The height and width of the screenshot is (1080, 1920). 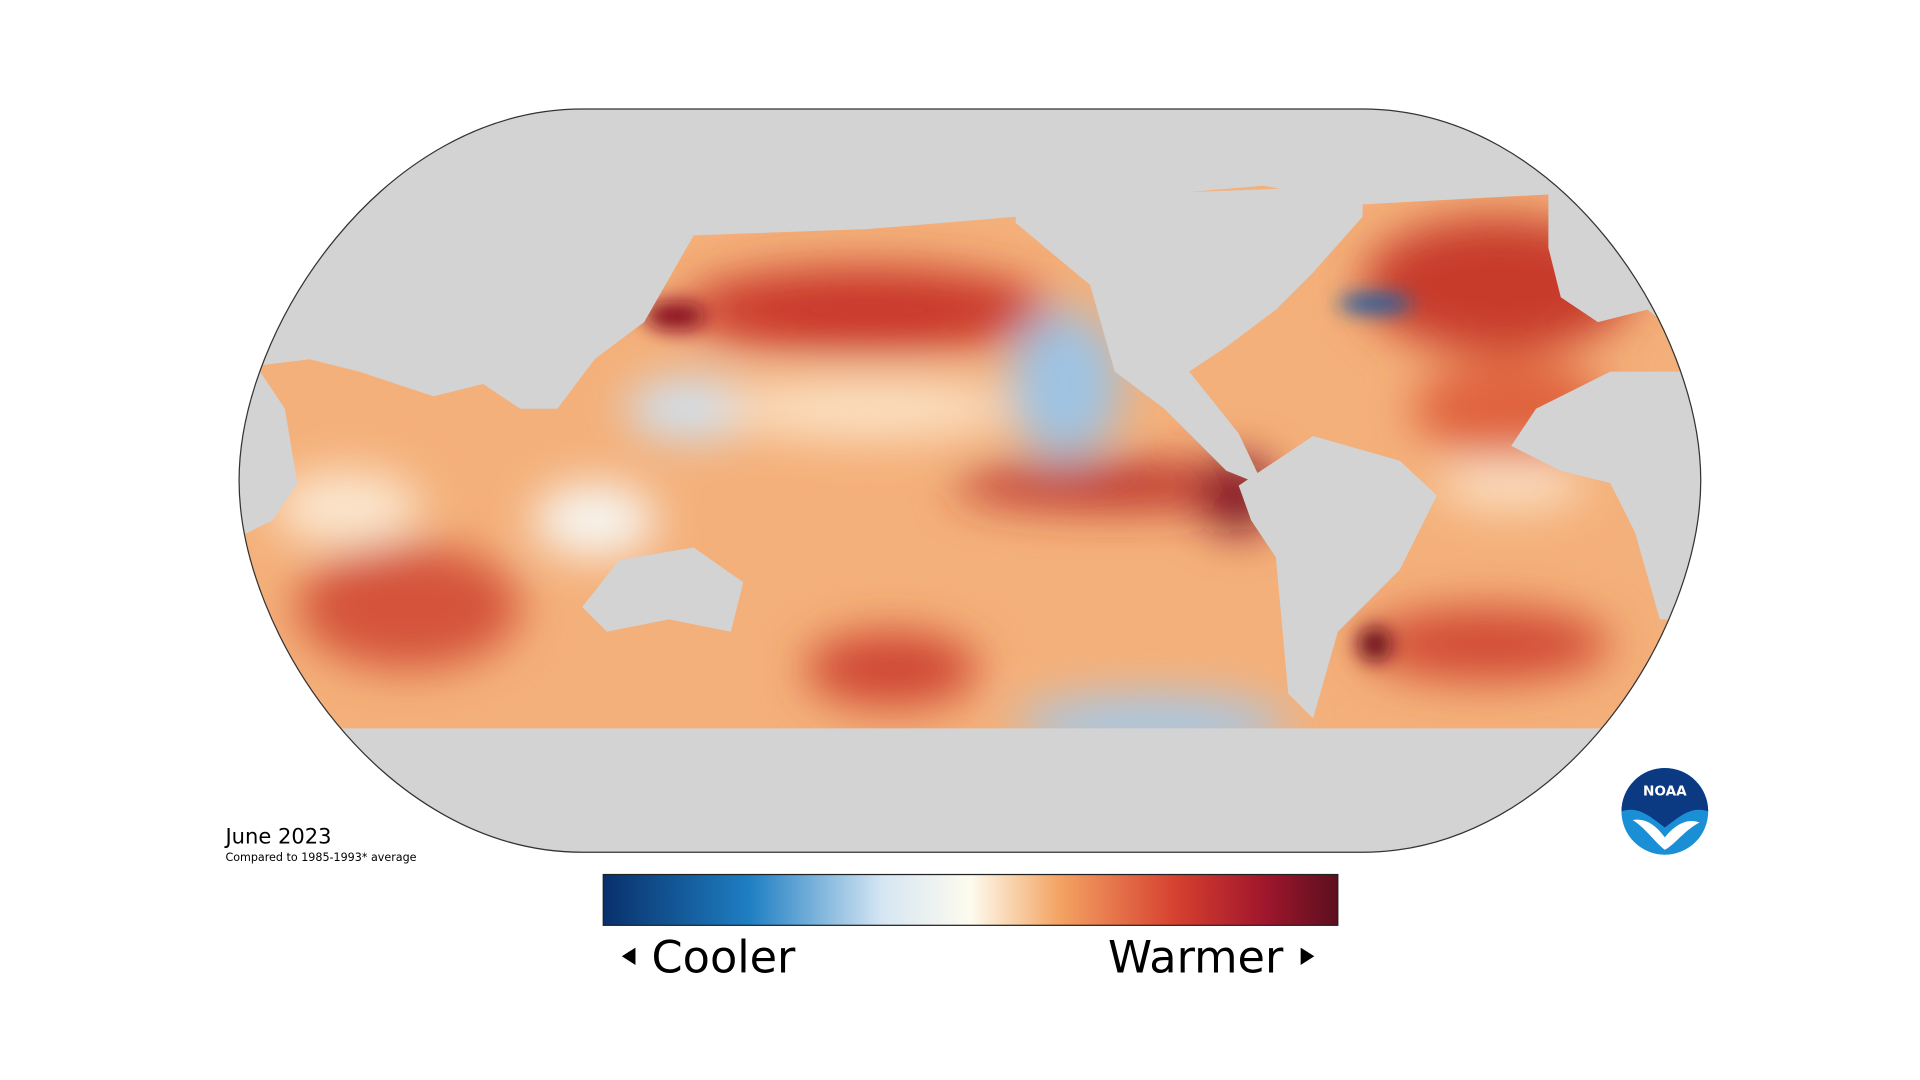 What do you see at coordinates (1665, 811) in the screenshot?
I see `noaa-logo: NOAA` at bounding box center [1665, 811].